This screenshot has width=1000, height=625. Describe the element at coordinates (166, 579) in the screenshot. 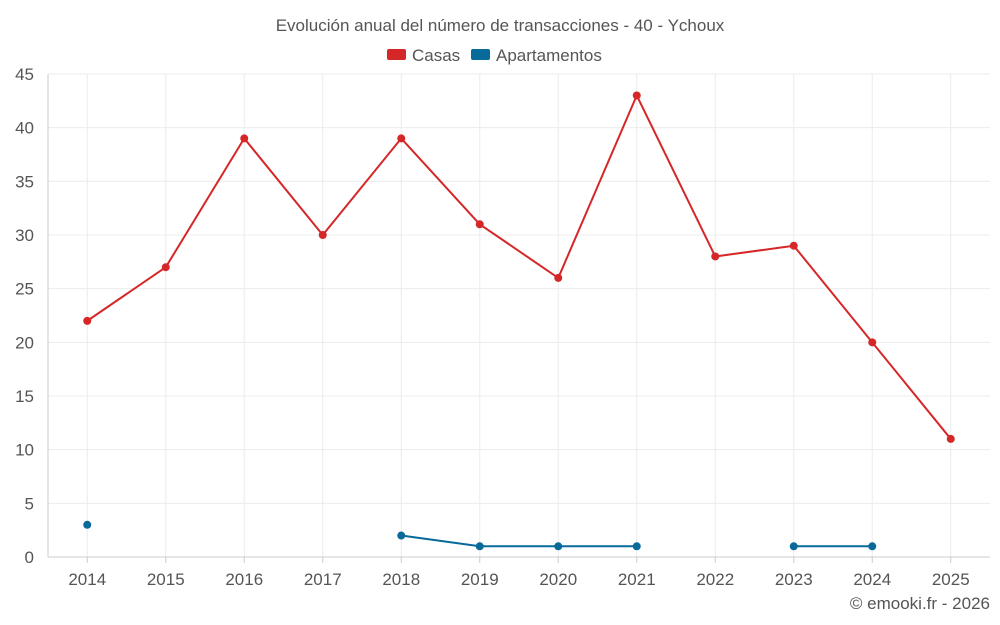

I see `x-tick-label: 2015` at that location.